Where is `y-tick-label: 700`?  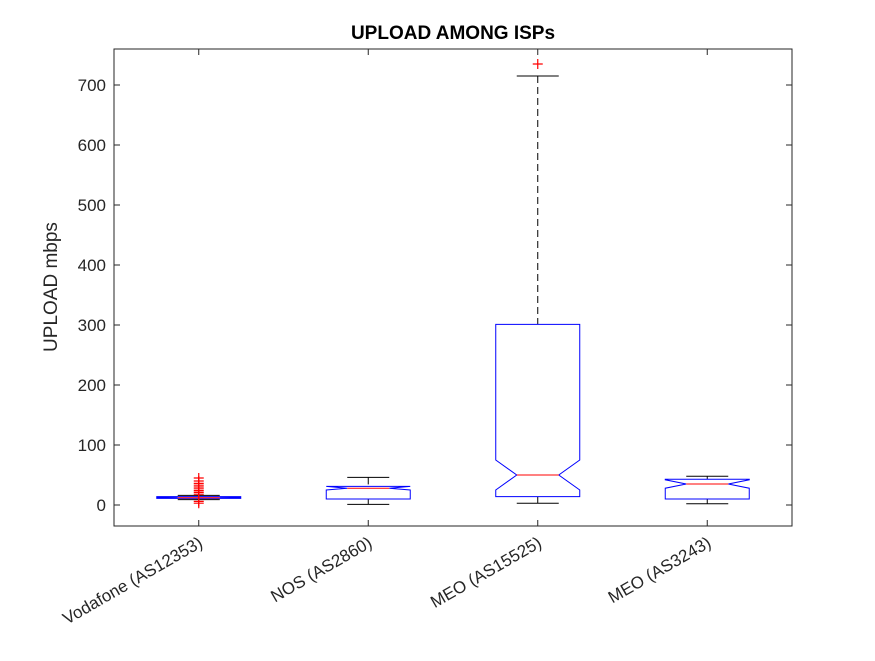
y-tick-label: 700 is located at coordinates (92, 85).